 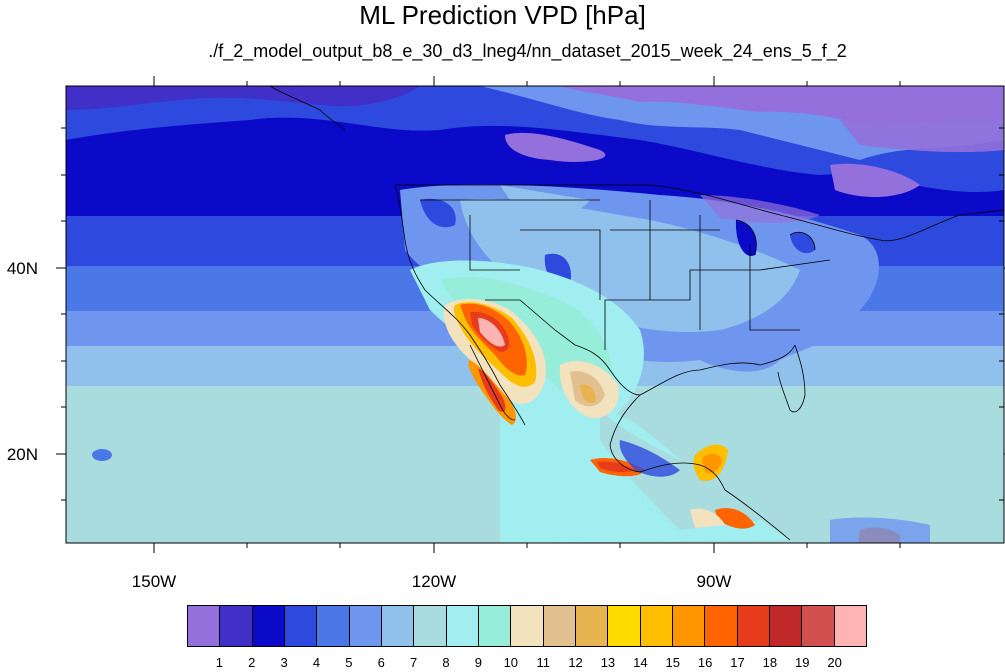 I want to click on colorbar-tick-label: 1, so click(x=219, y=662).